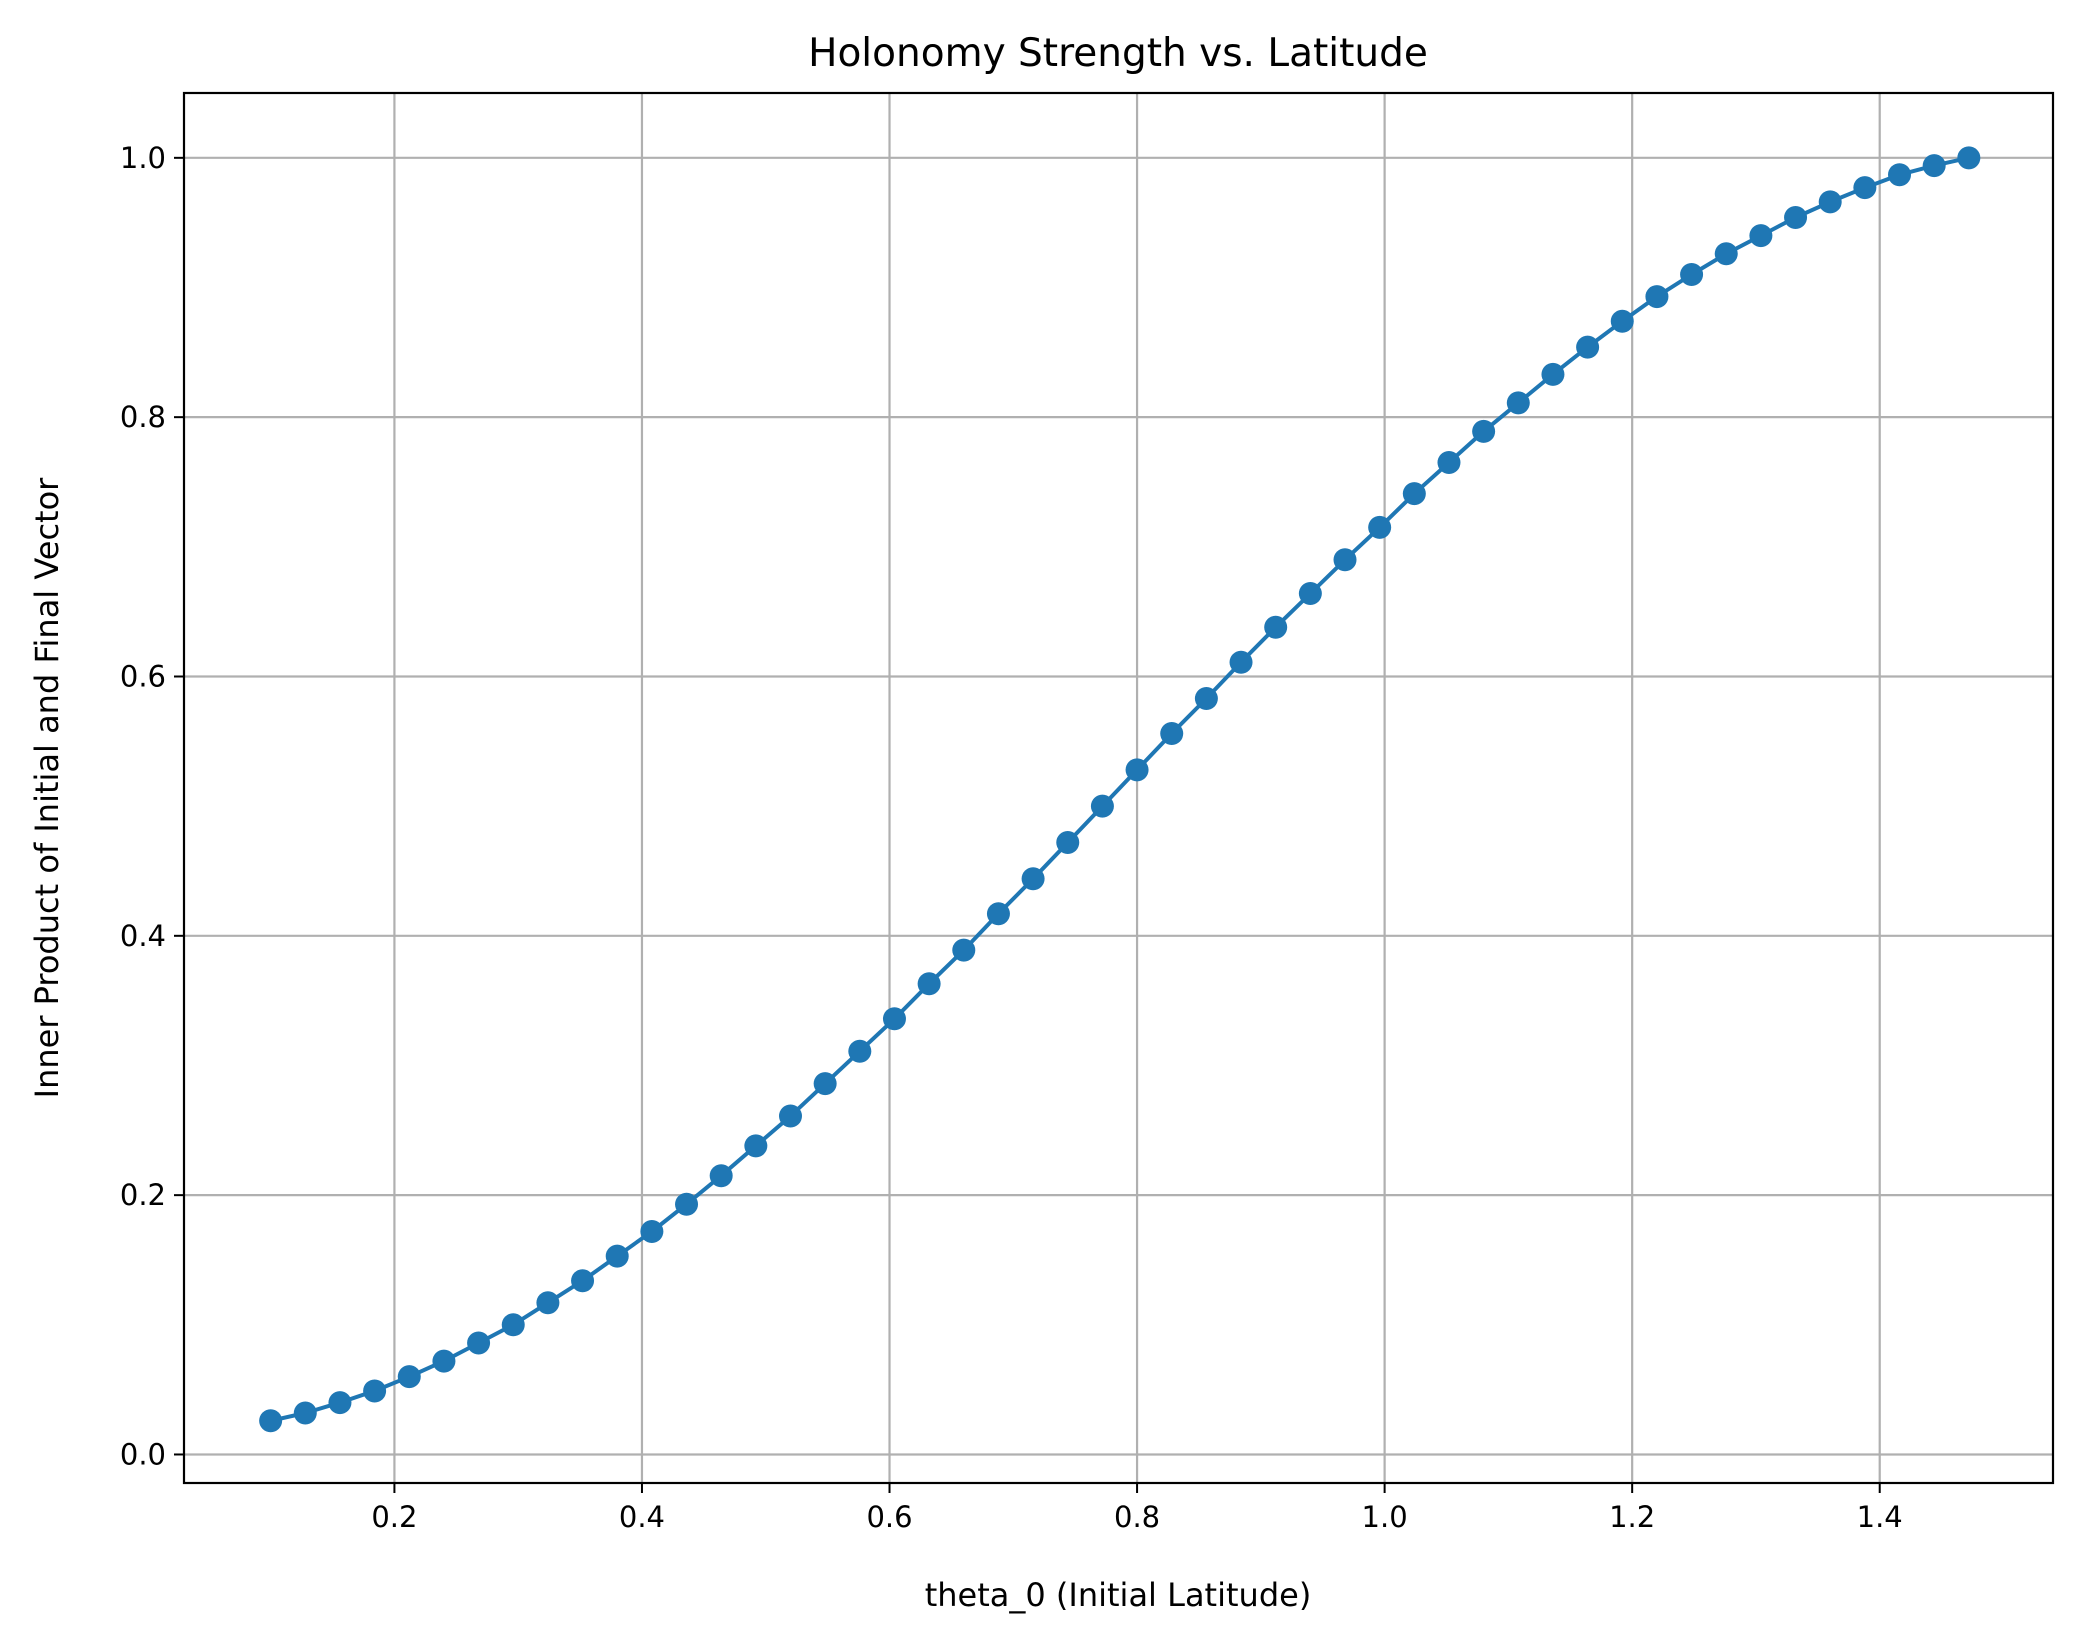 This screenshot has height=1639, width=2074. Describe the element at coordinates (394, 1517) in the screenshot. I see `x-tick-label: 0.2` at that location.